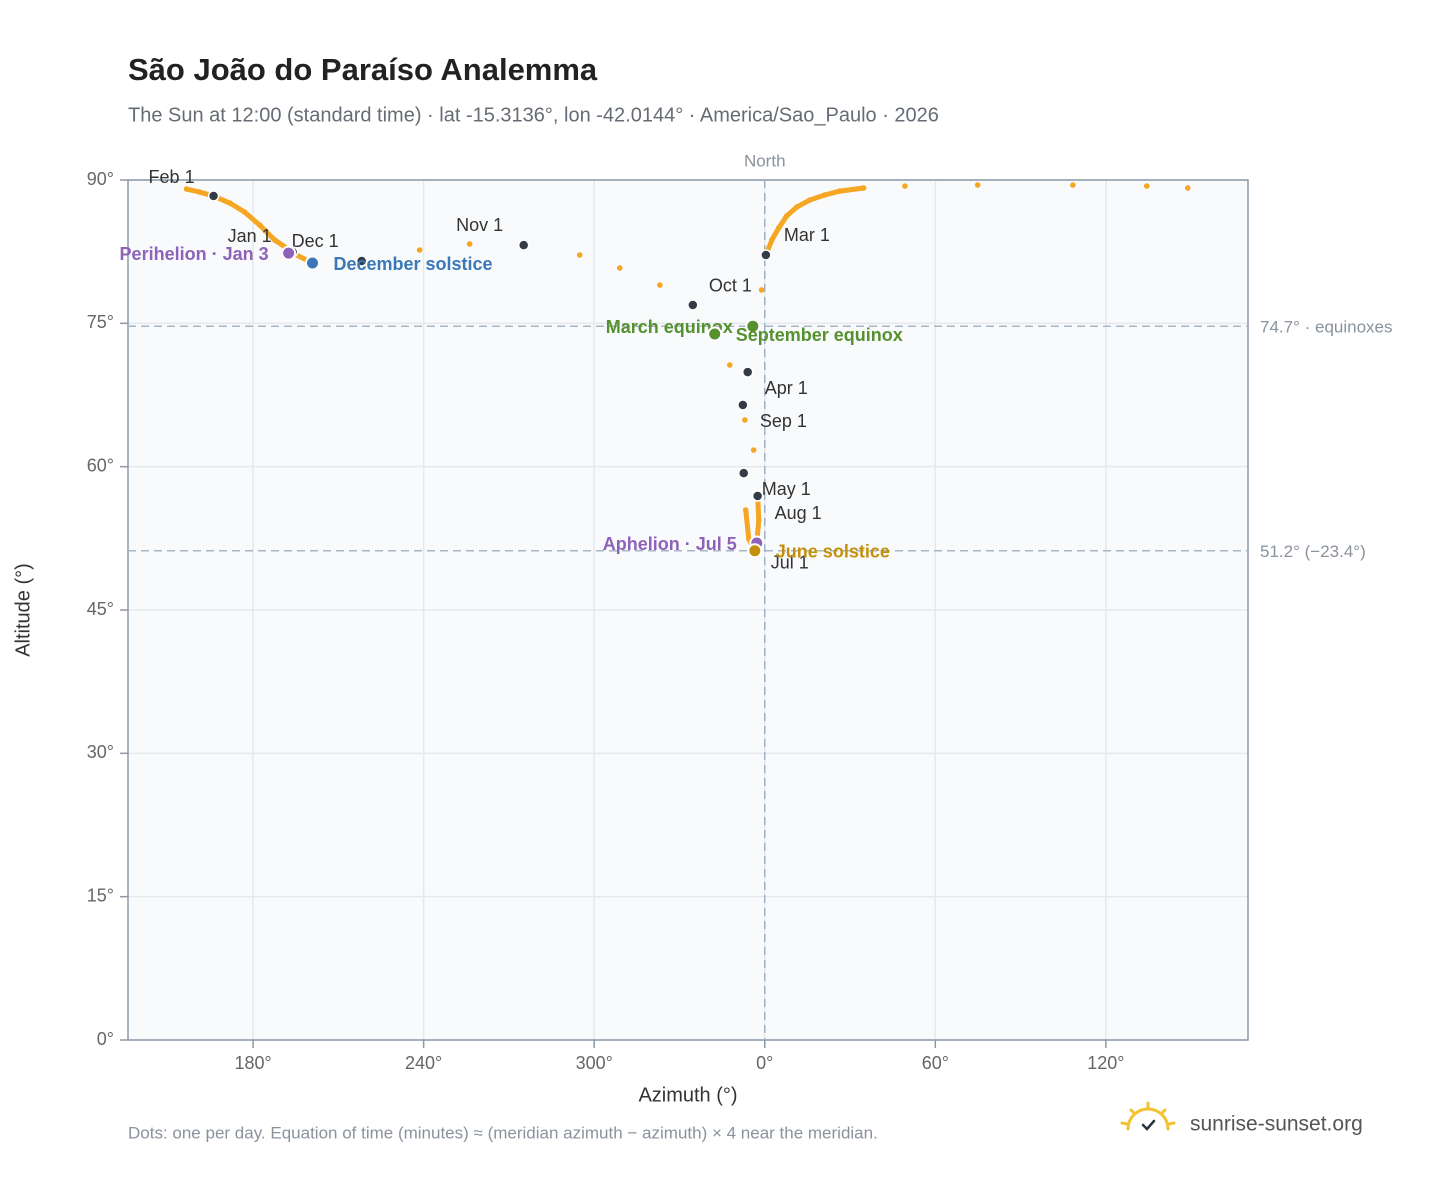 This screenshot has height=1193, width=1448. I want to click on event-label: March equinox, so click(669, 327).